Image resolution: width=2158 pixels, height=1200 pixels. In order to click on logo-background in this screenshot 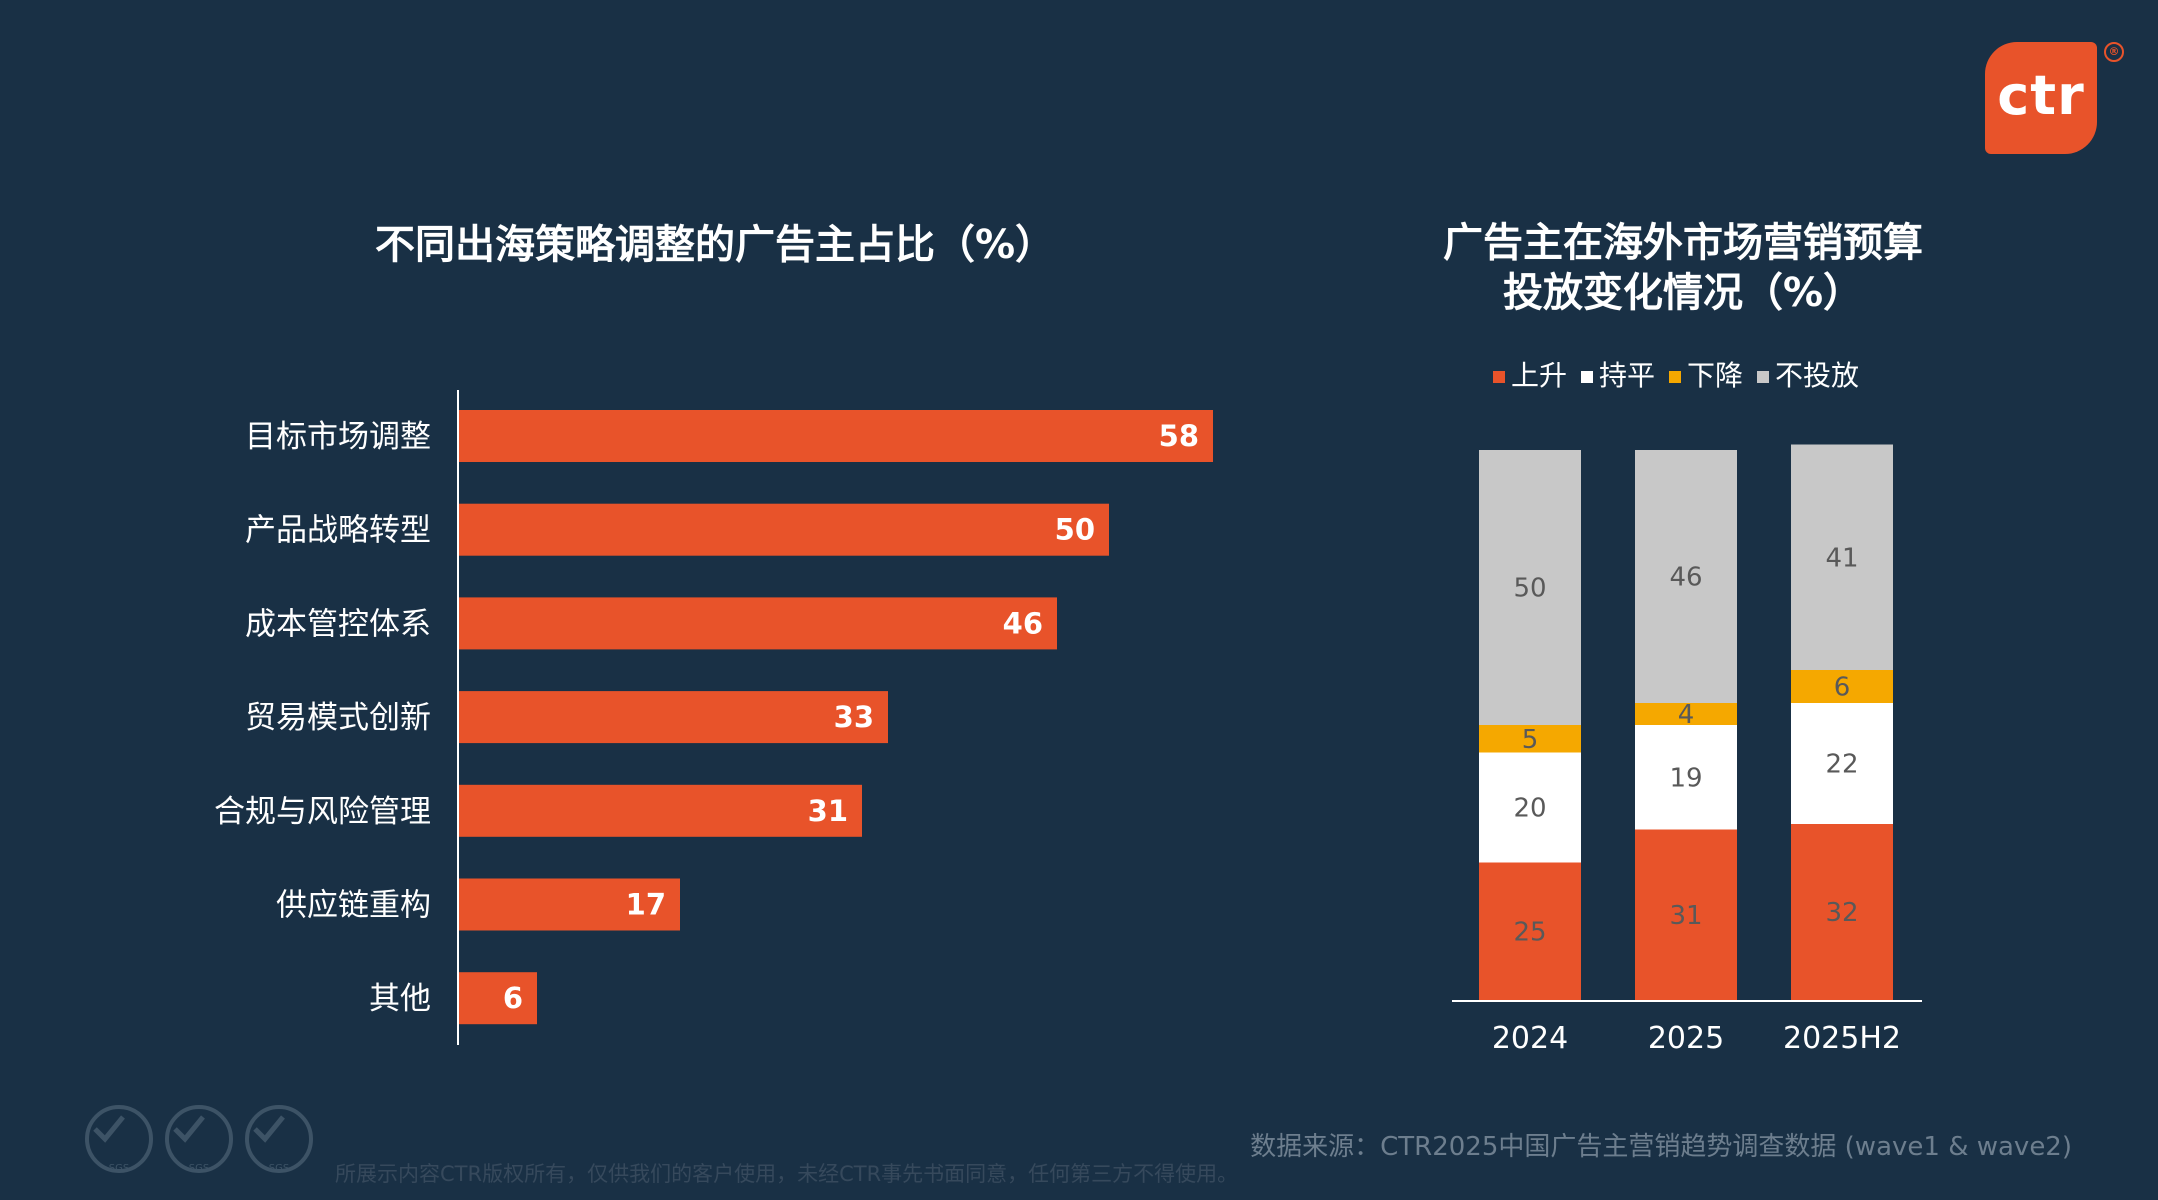, I will do `click(2041, 98)`.